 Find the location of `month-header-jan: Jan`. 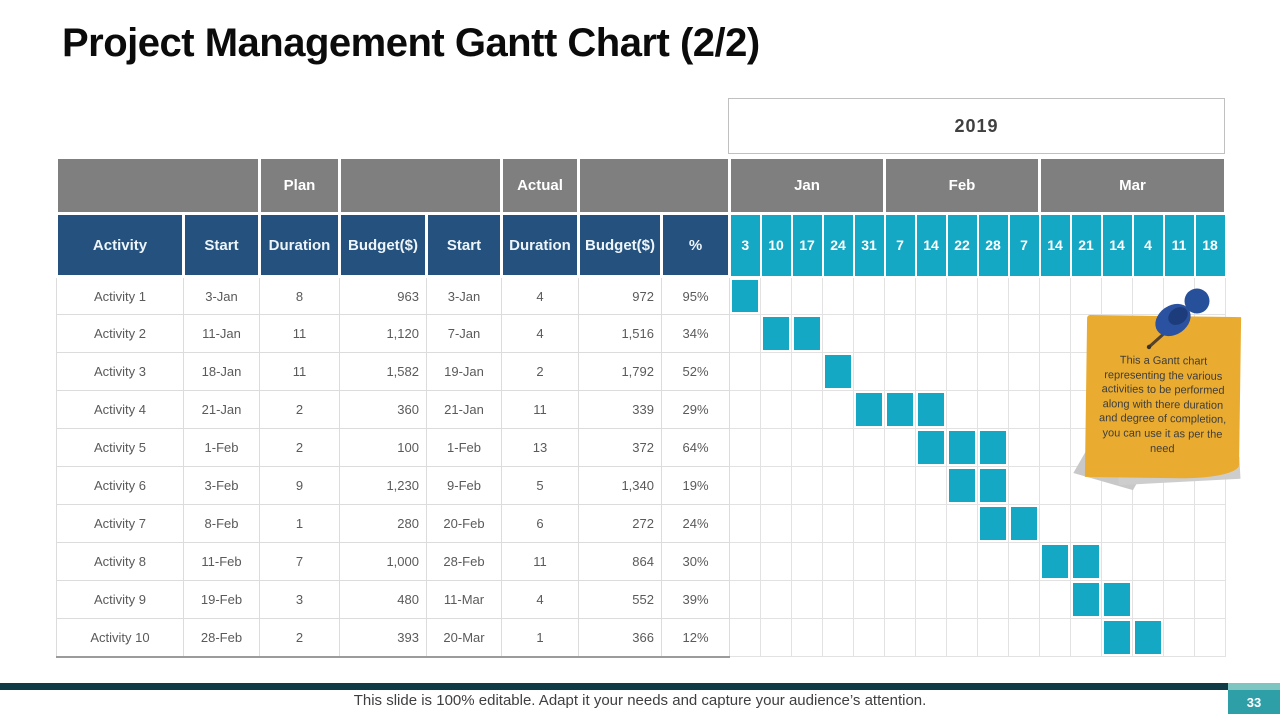

month-header-jan: Jan is located at coordinates (807, 185).